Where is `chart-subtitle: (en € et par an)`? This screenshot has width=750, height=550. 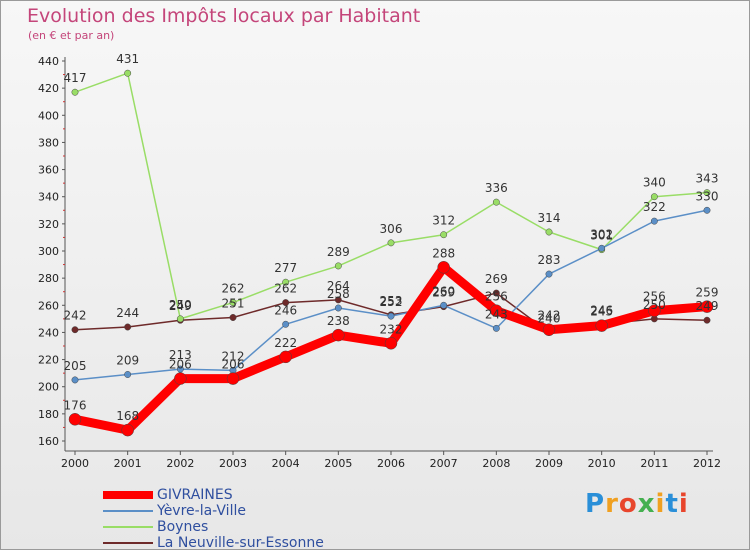 chart-subtitle: (en € et par an) is located at coordinates (71, 35).